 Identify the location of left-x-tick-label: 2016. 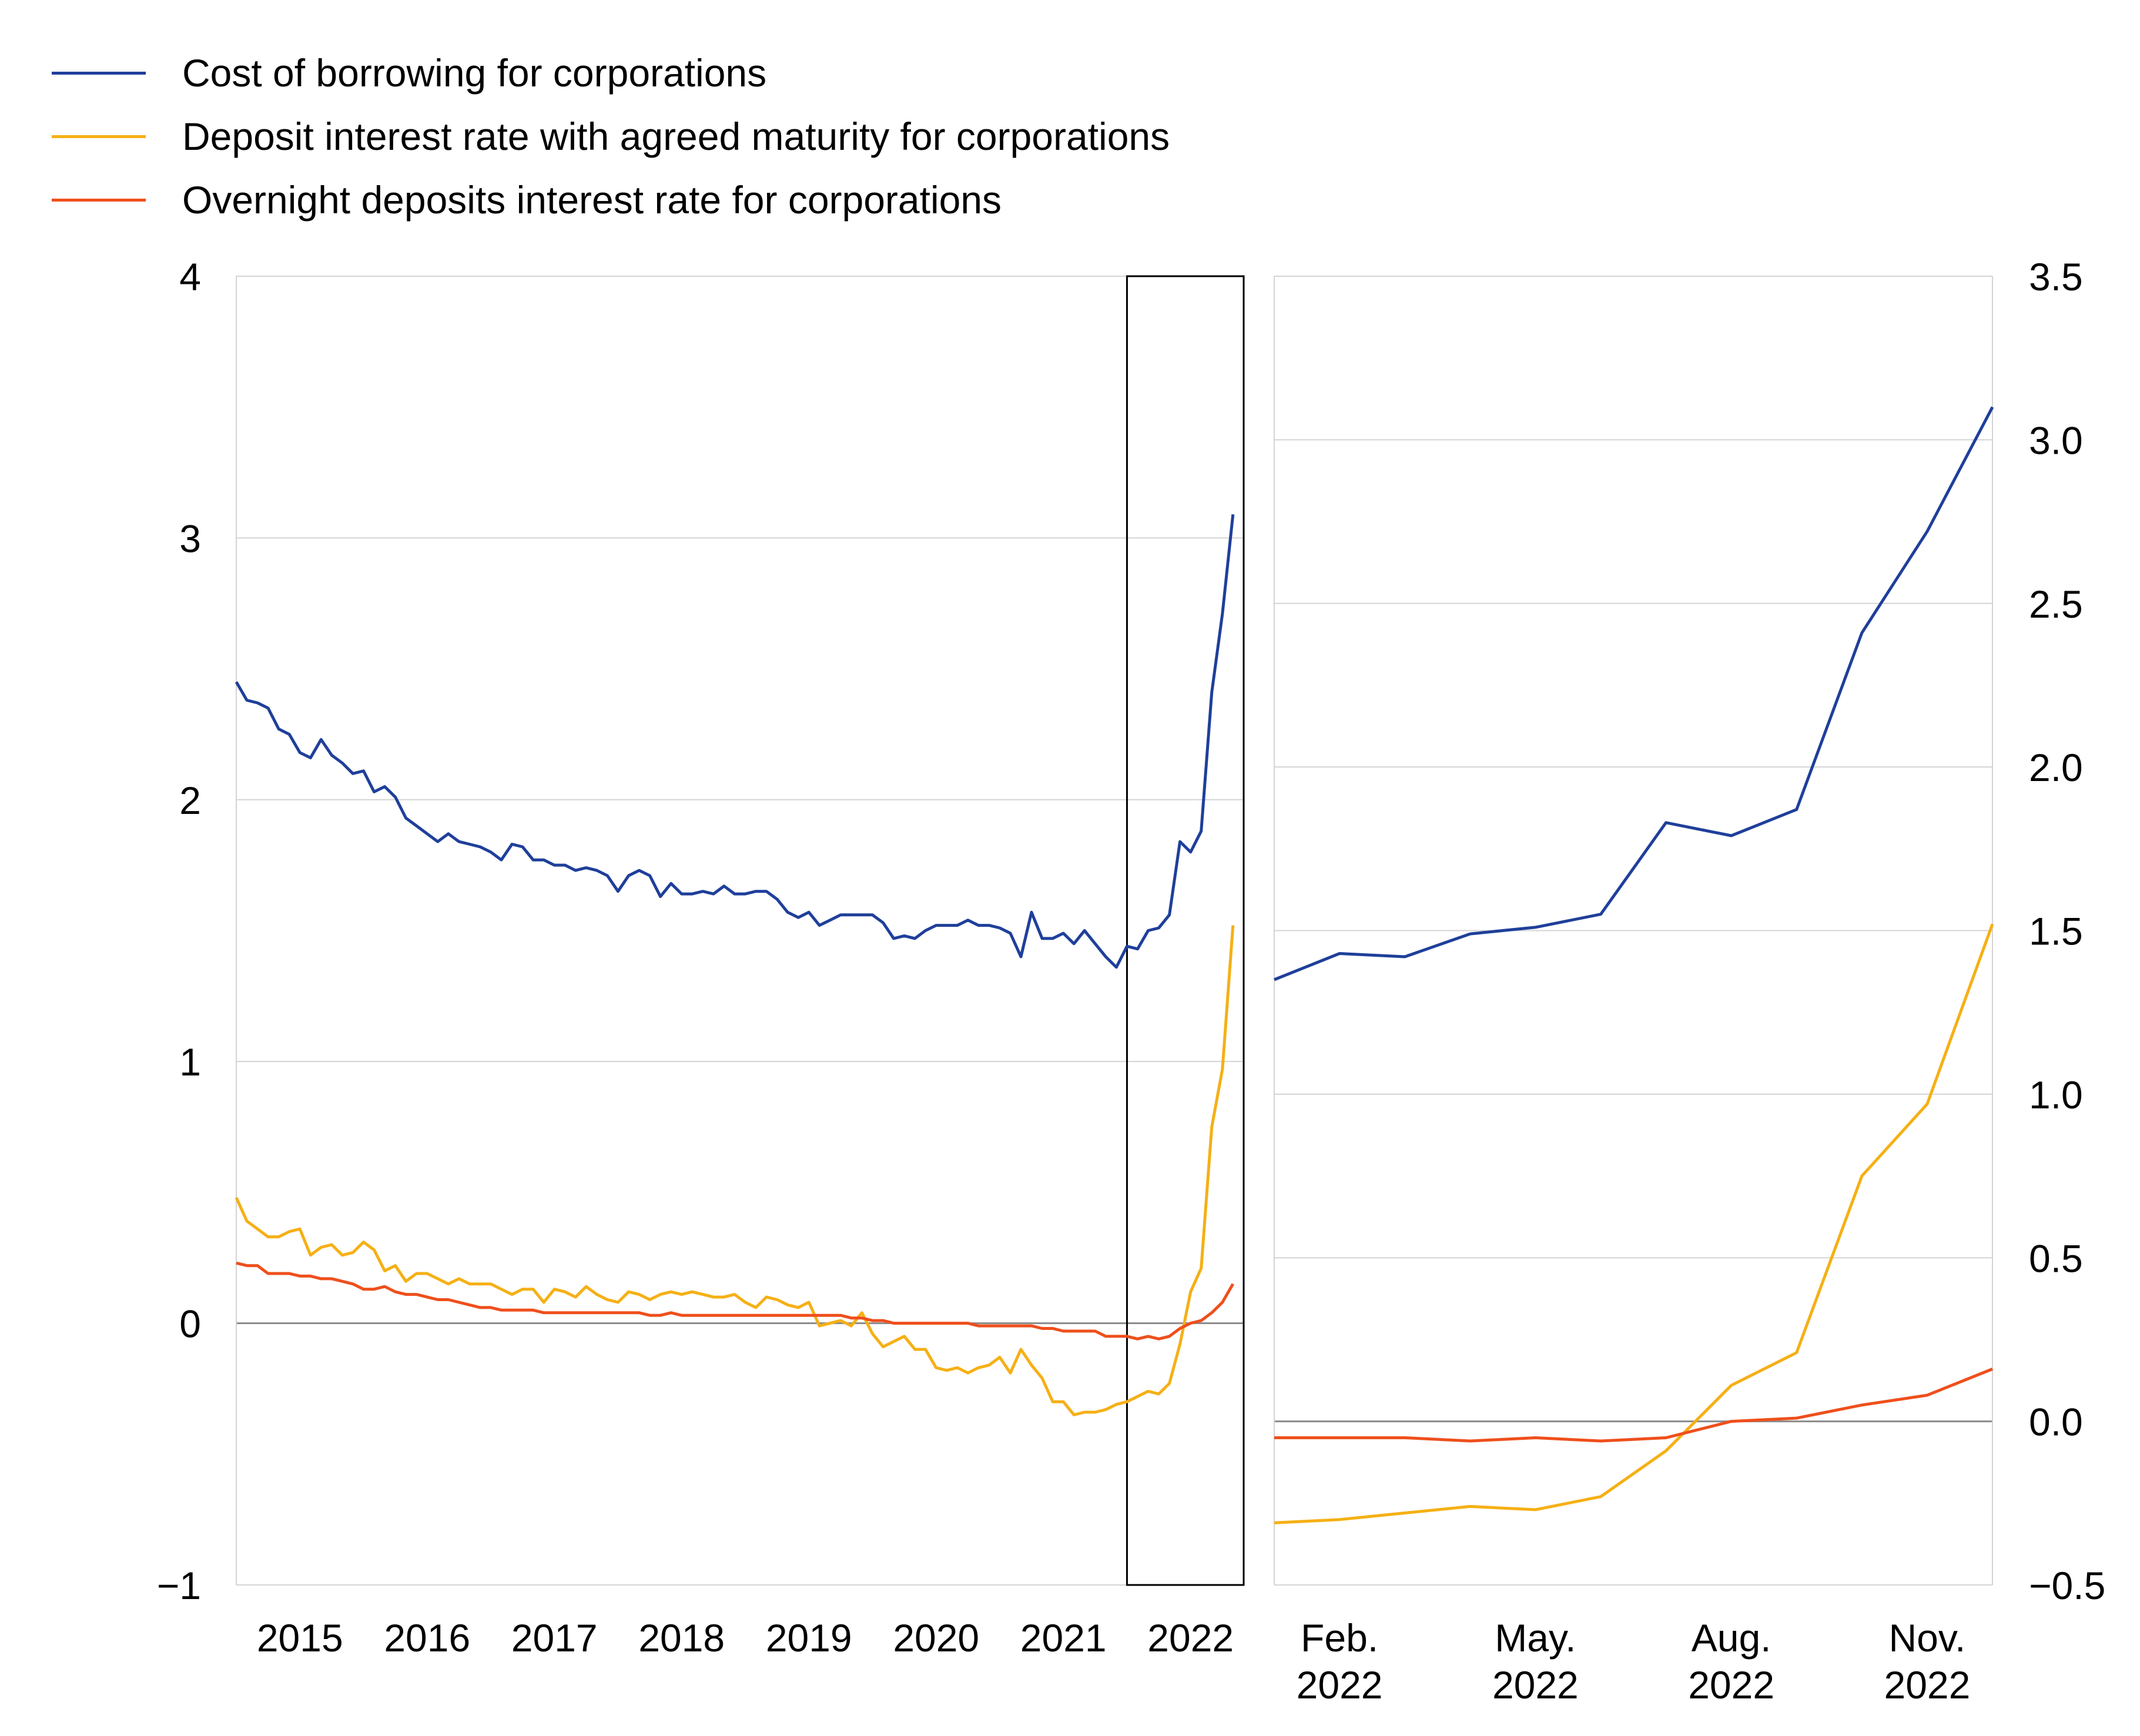
(427, 1638).